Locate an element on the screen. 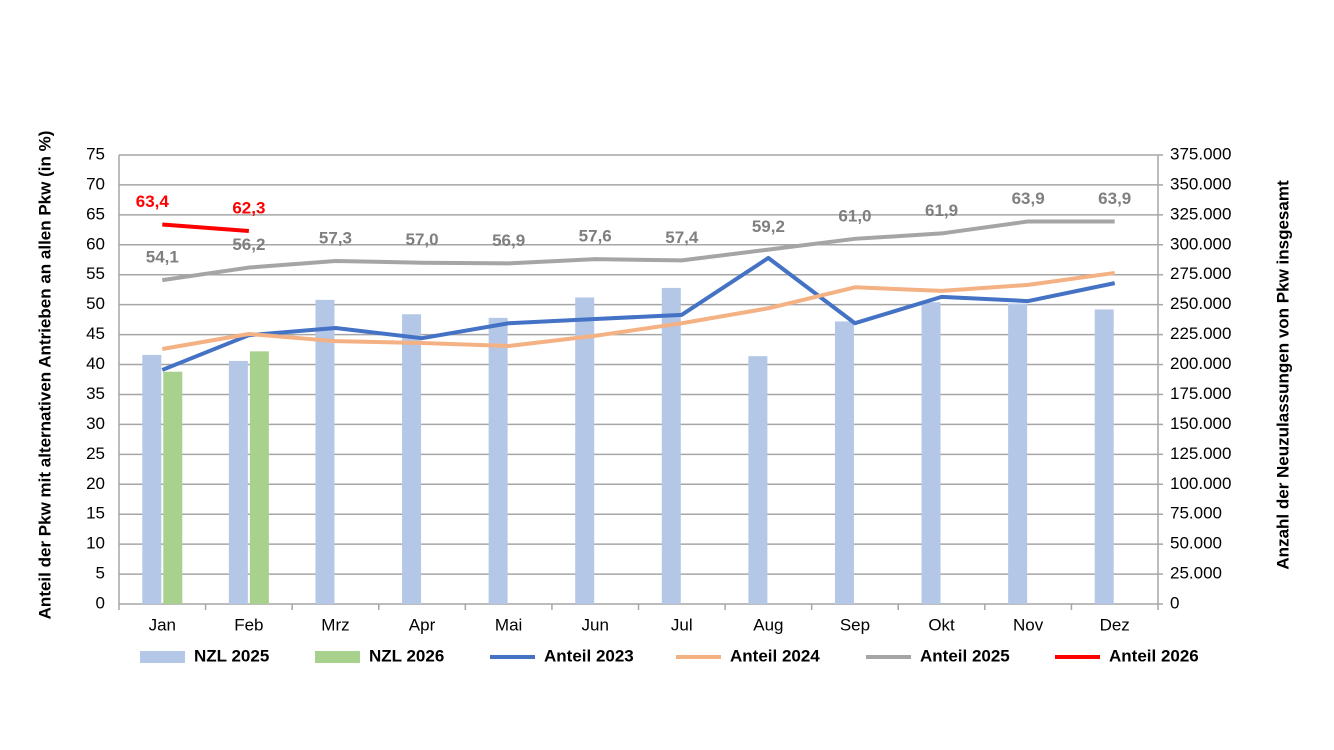  data-label: 54,1 is located at coordinates (162, 257).